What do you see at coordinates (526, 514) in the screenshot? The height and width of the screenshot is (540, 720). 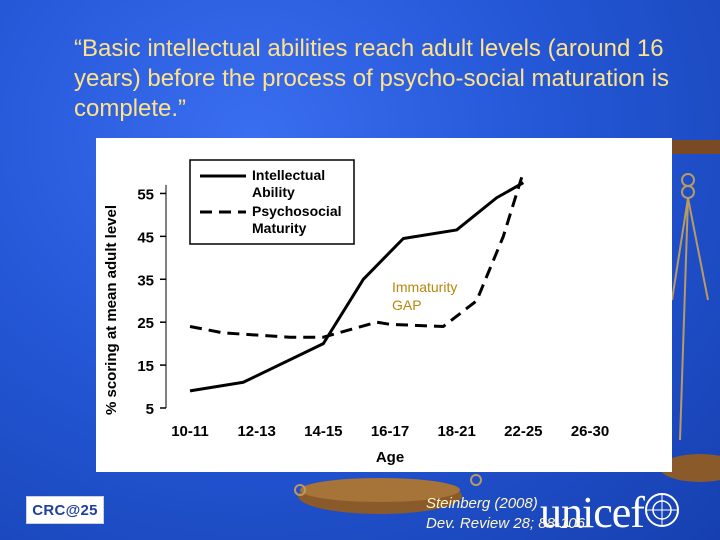 I see `citation: Steinberg (2008) Dev. Review 28; 88-106` at bounding box center [526, 514].